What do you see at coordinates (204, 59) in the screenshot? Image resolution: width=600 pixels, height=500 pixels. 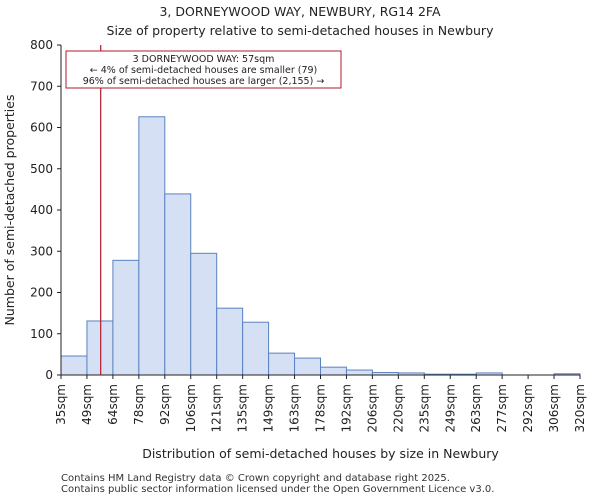 I see `annotation-line-1: 3 DORNEYWOOD WAY: 57sqm` at bounding box center [204, 59].